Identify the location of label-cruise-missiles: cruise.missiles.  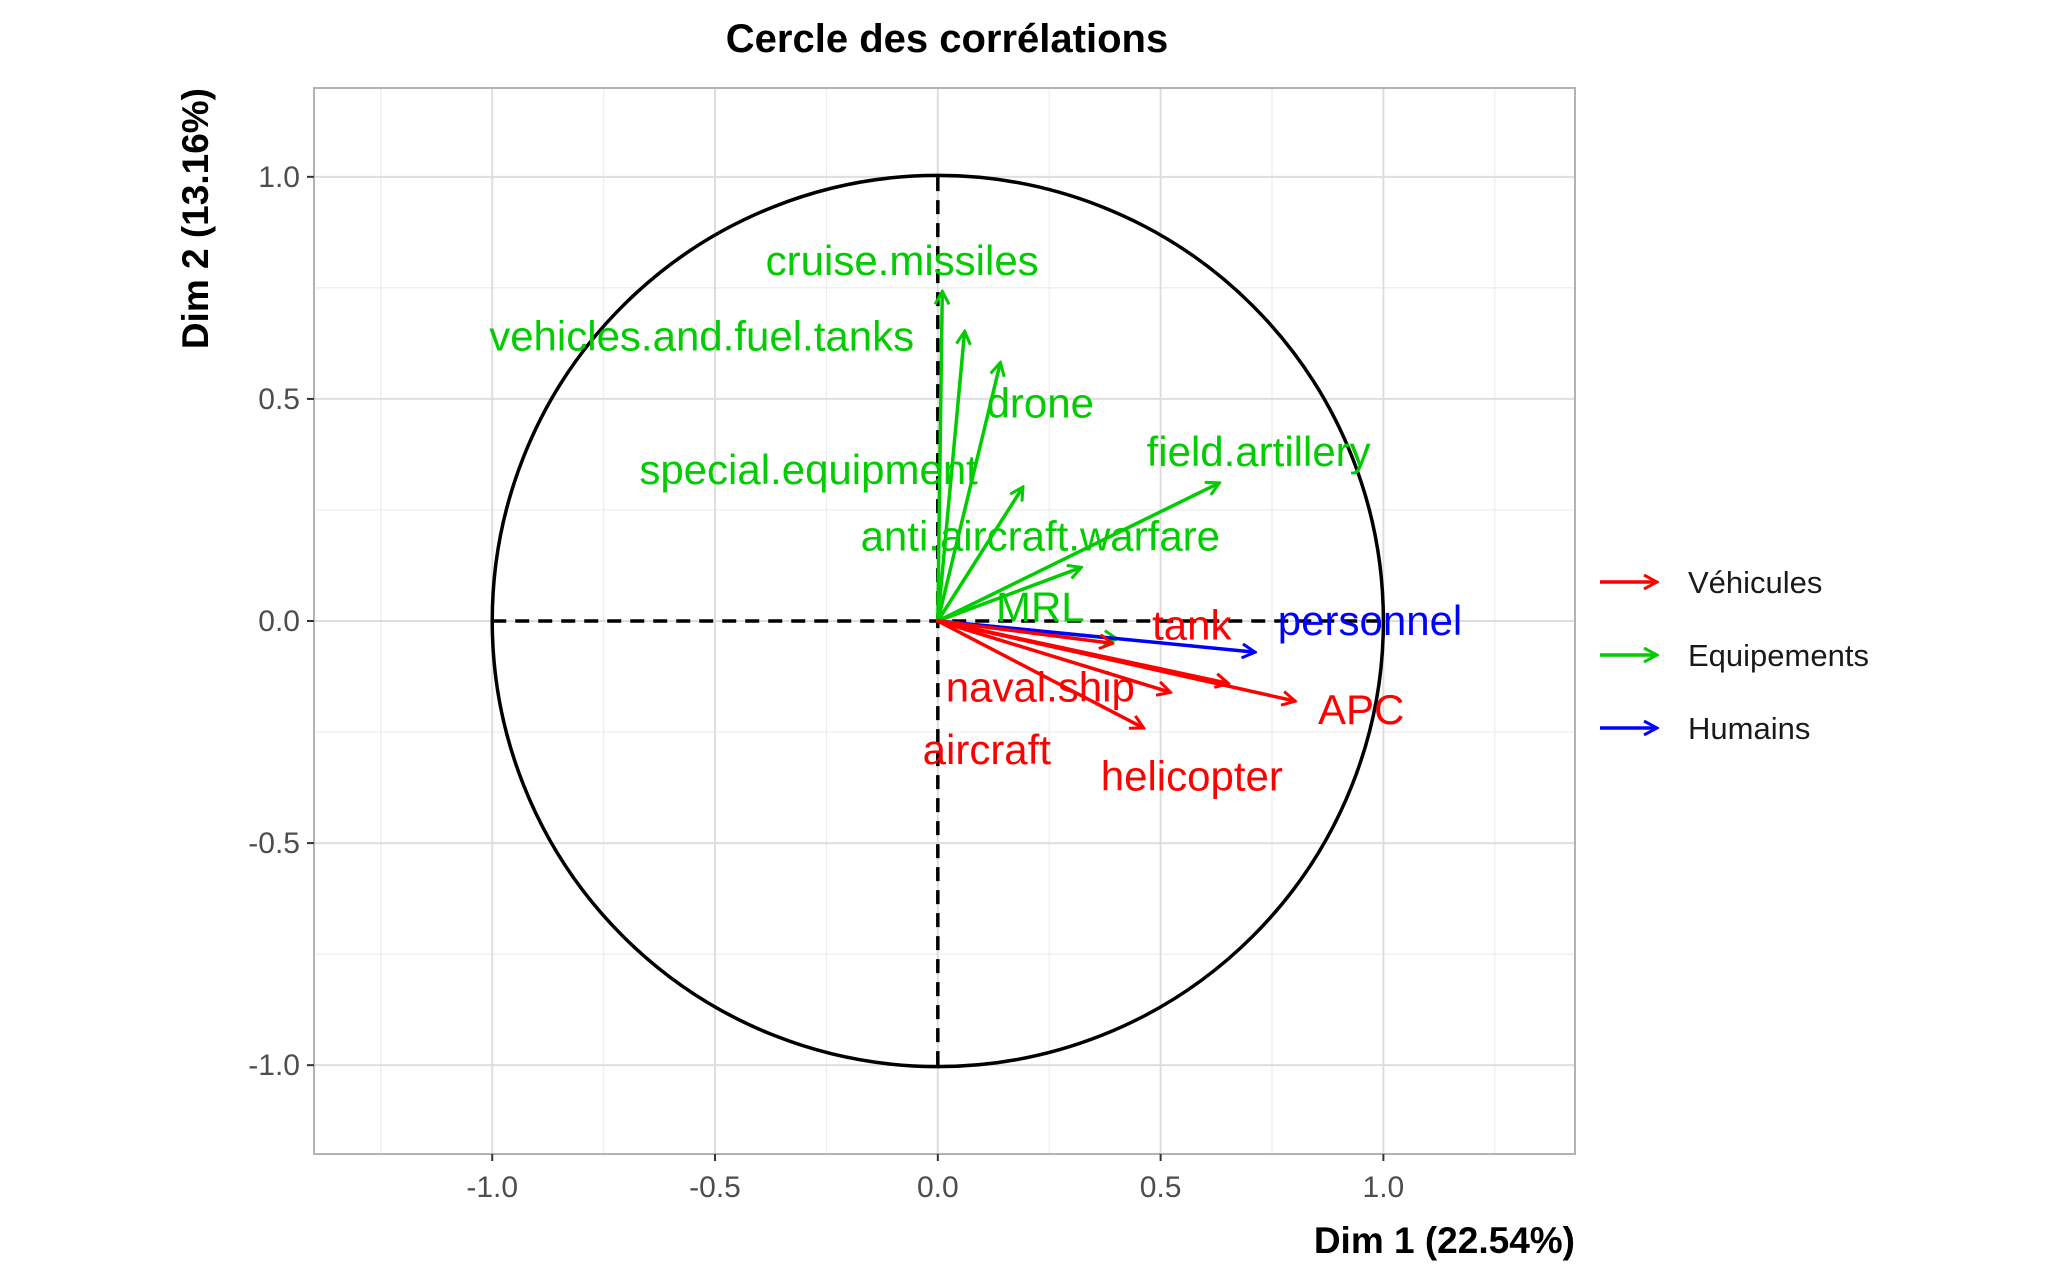
(902, 260).